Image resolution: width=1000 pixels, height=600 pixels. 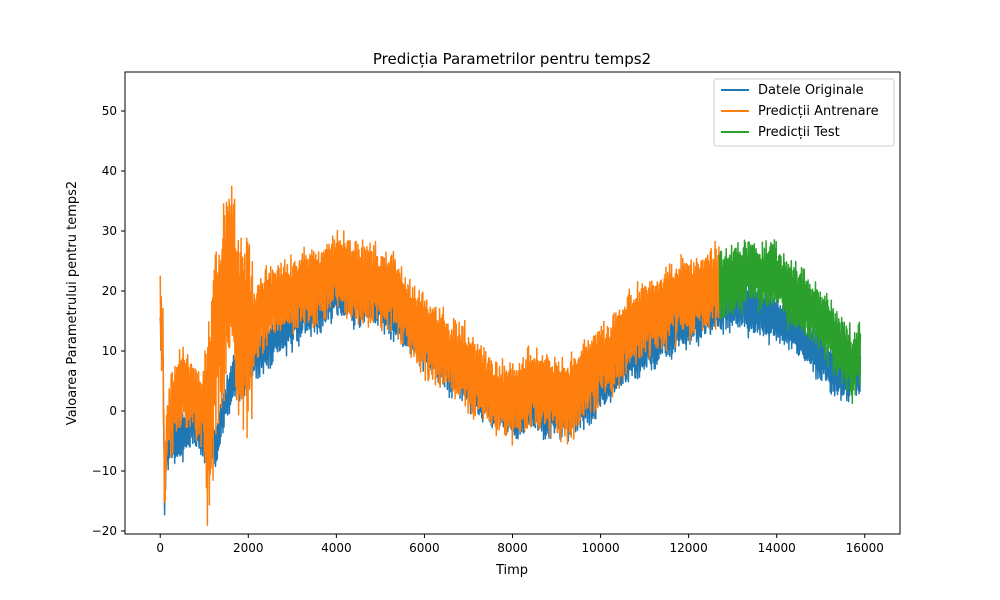 What do you see at coordinates (109, 231) in the screenshot?
I see `y-tick-label: 30` at bounding box center [109, 231].